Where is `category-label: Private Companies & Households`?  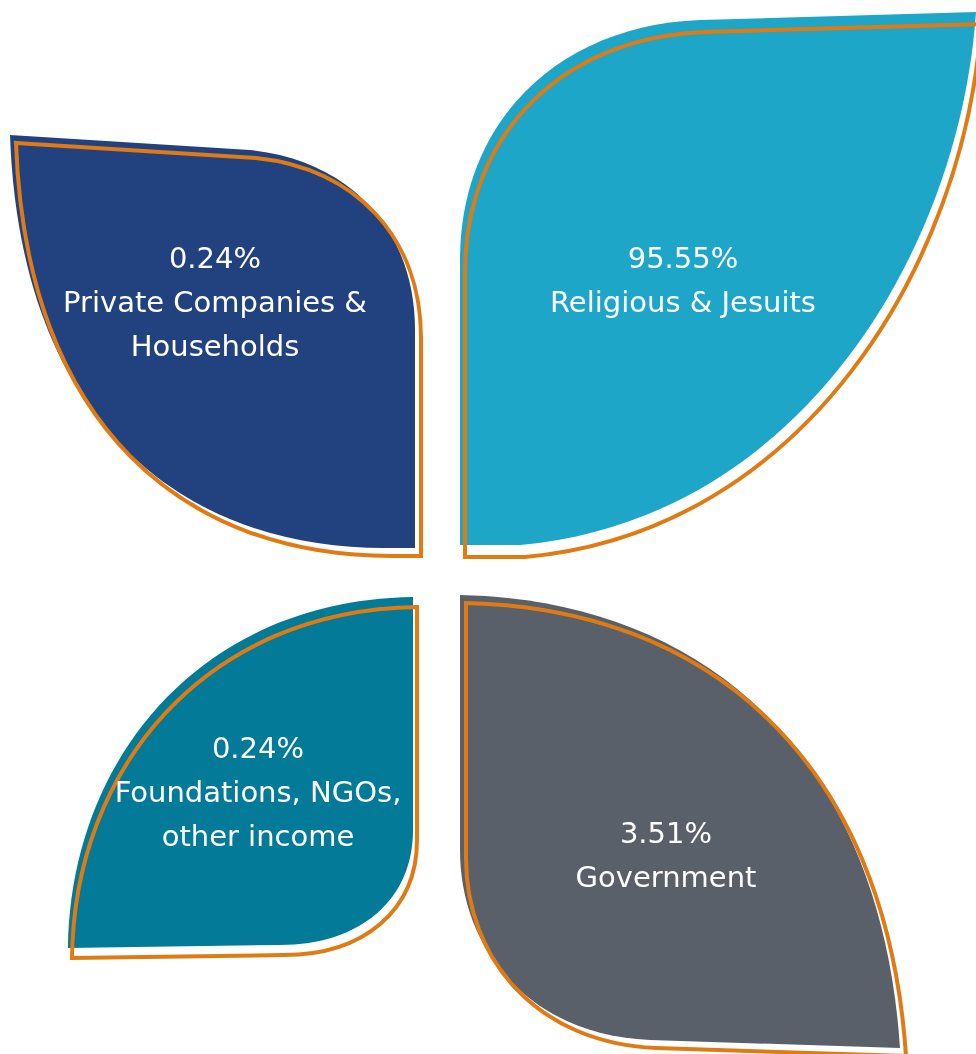 category-label: Private Companies & Households is located at coordinates (215, 324).